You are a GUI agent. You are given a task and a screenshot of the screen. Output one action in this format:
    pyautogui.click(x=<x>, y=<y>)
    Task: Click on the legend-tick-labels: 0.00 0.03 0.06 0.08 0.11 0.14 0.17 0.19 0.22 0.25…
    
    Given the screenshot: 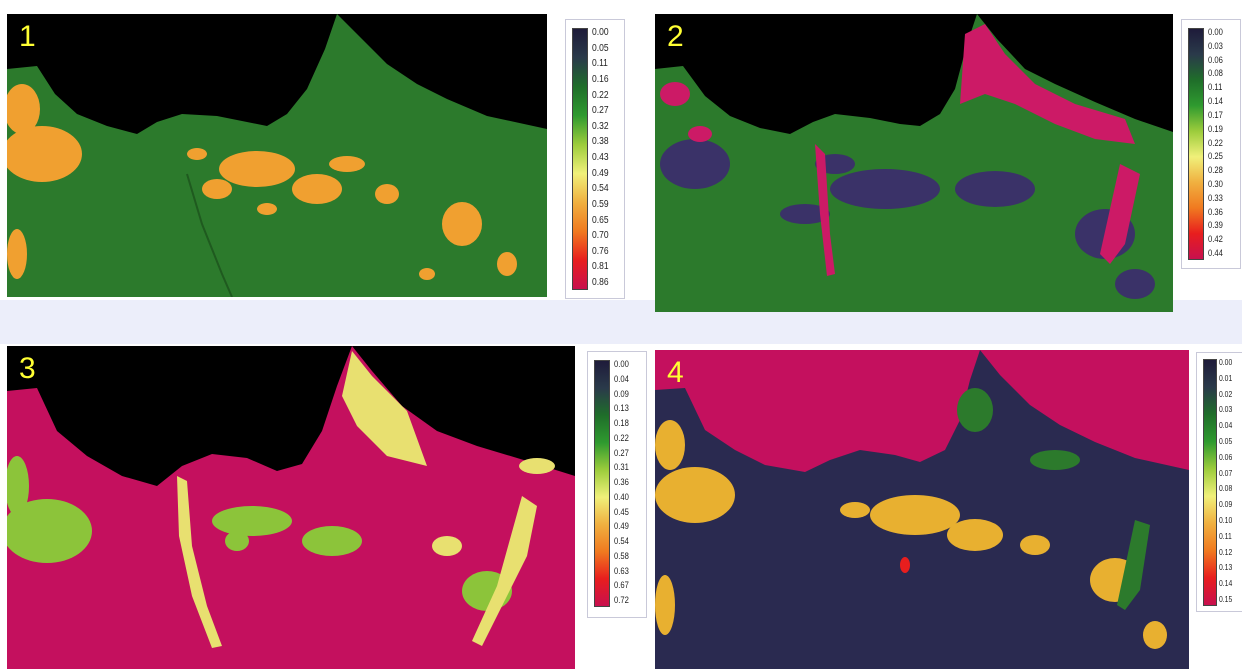 What is the action you would take?
    pyautogui.click(x=1224, y=143)
    